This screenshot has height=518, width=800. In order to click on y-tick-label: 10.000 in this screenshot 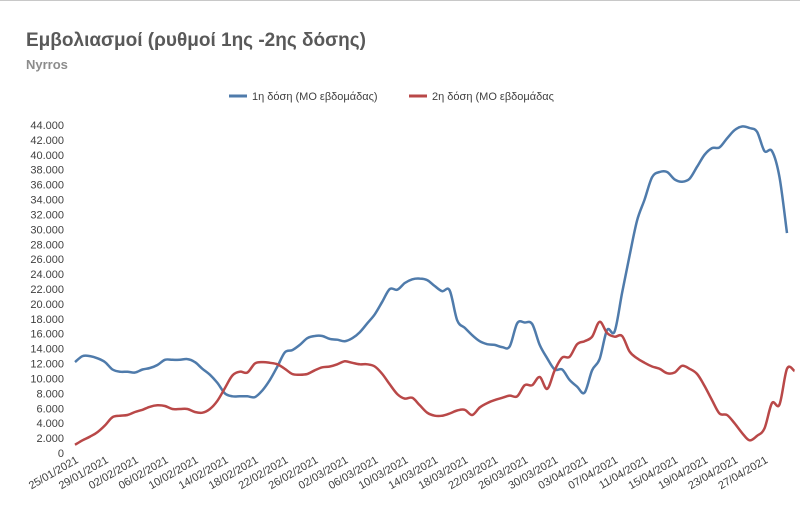, I will do `click(47, 380)`.